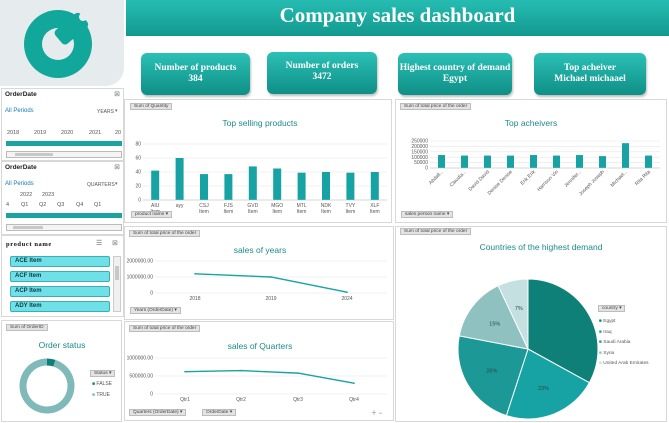 This screenshot has height=423, width=669. Describe the element at coordinates (101, 185) in the screenshot. I see `time-level-dropdown: QUARTERS` at that location.